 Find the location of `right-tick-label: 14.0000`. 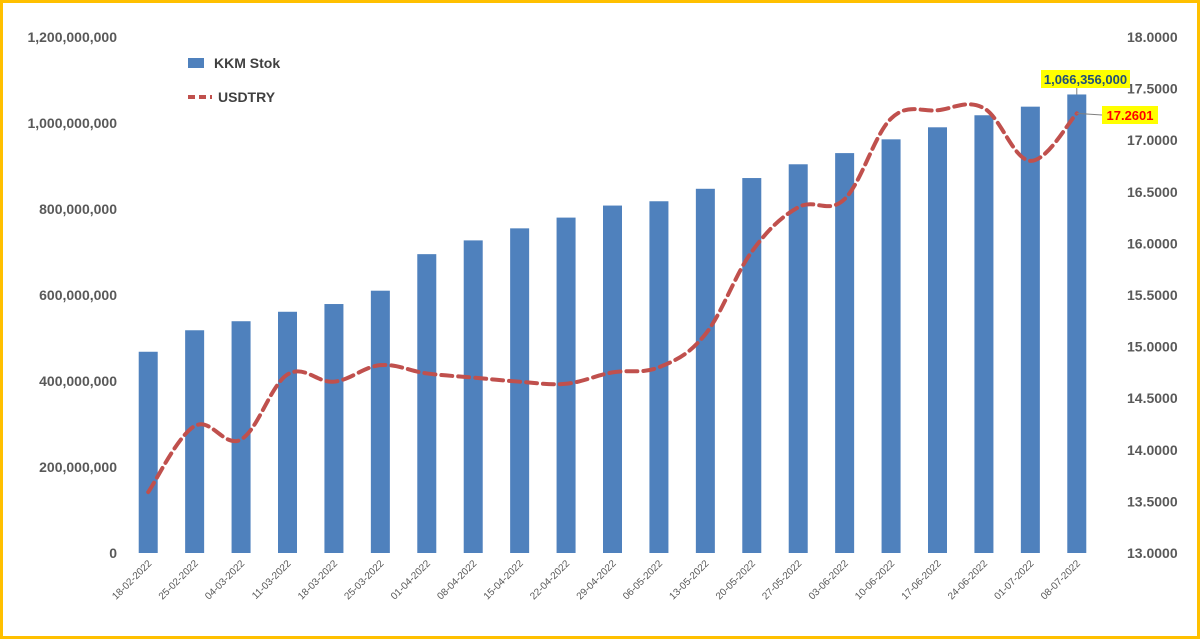

right-tick-label: 14.0000 is located at coordinates (1152, 450).